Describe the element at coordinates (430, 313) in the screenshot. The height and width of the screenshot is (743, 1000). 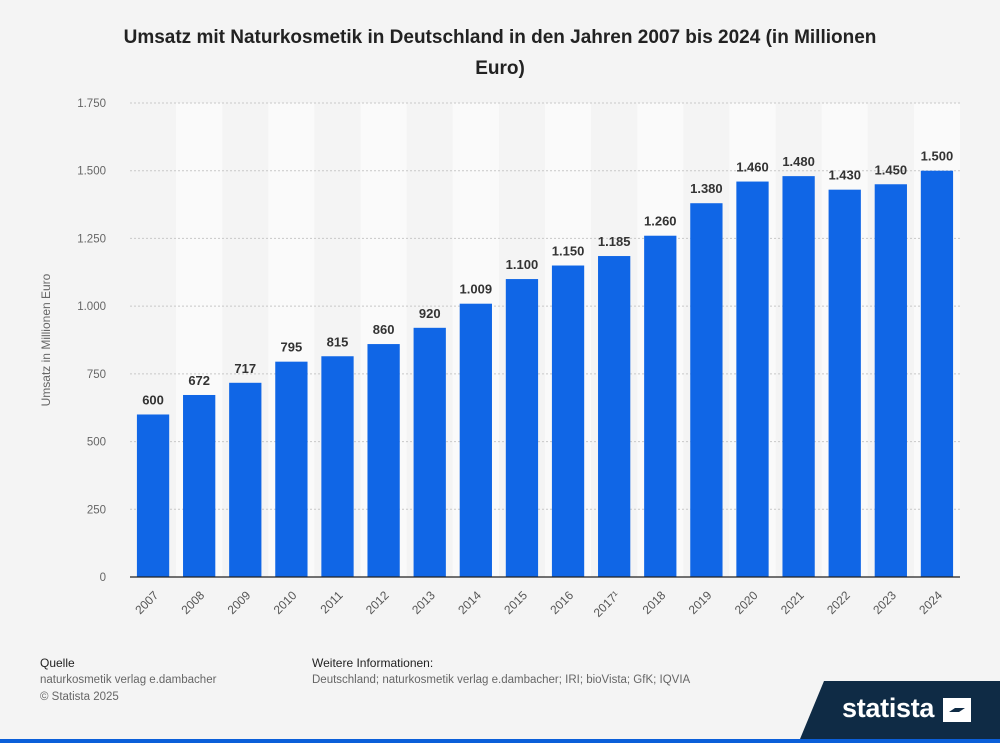
I see `value-label: 920` at that location.